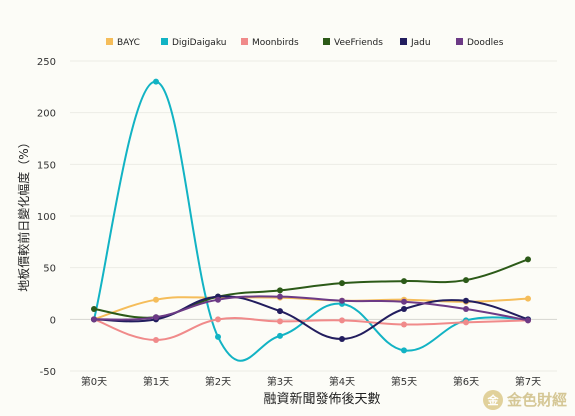 The height and width of the screenshot is (416, 575). I want to click on watermark: 金 金色財經, so click(524, 399).